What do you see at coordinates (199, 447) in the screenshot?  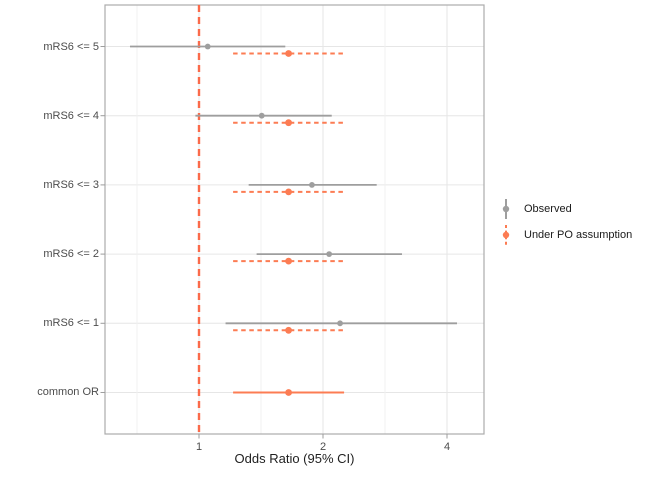 I see `x-tick-label: 1` at bounding box center [199, 447].